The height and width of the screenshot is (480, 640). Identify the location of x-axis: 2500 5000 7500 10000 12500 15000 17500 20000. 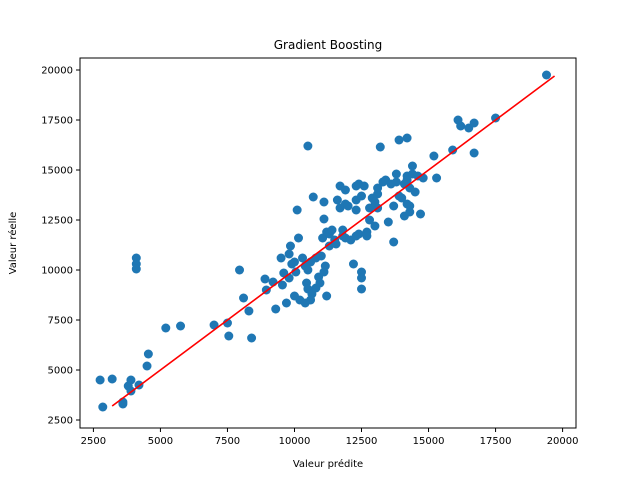
(330, 437).